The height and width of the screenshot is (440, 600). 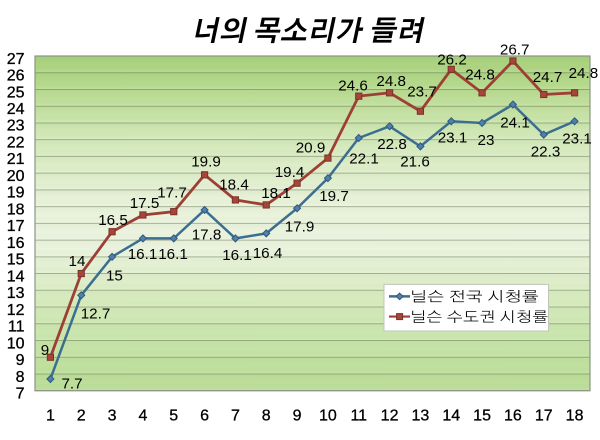 I want to click on svg-text: 21.6, so click(x=415, y=161).